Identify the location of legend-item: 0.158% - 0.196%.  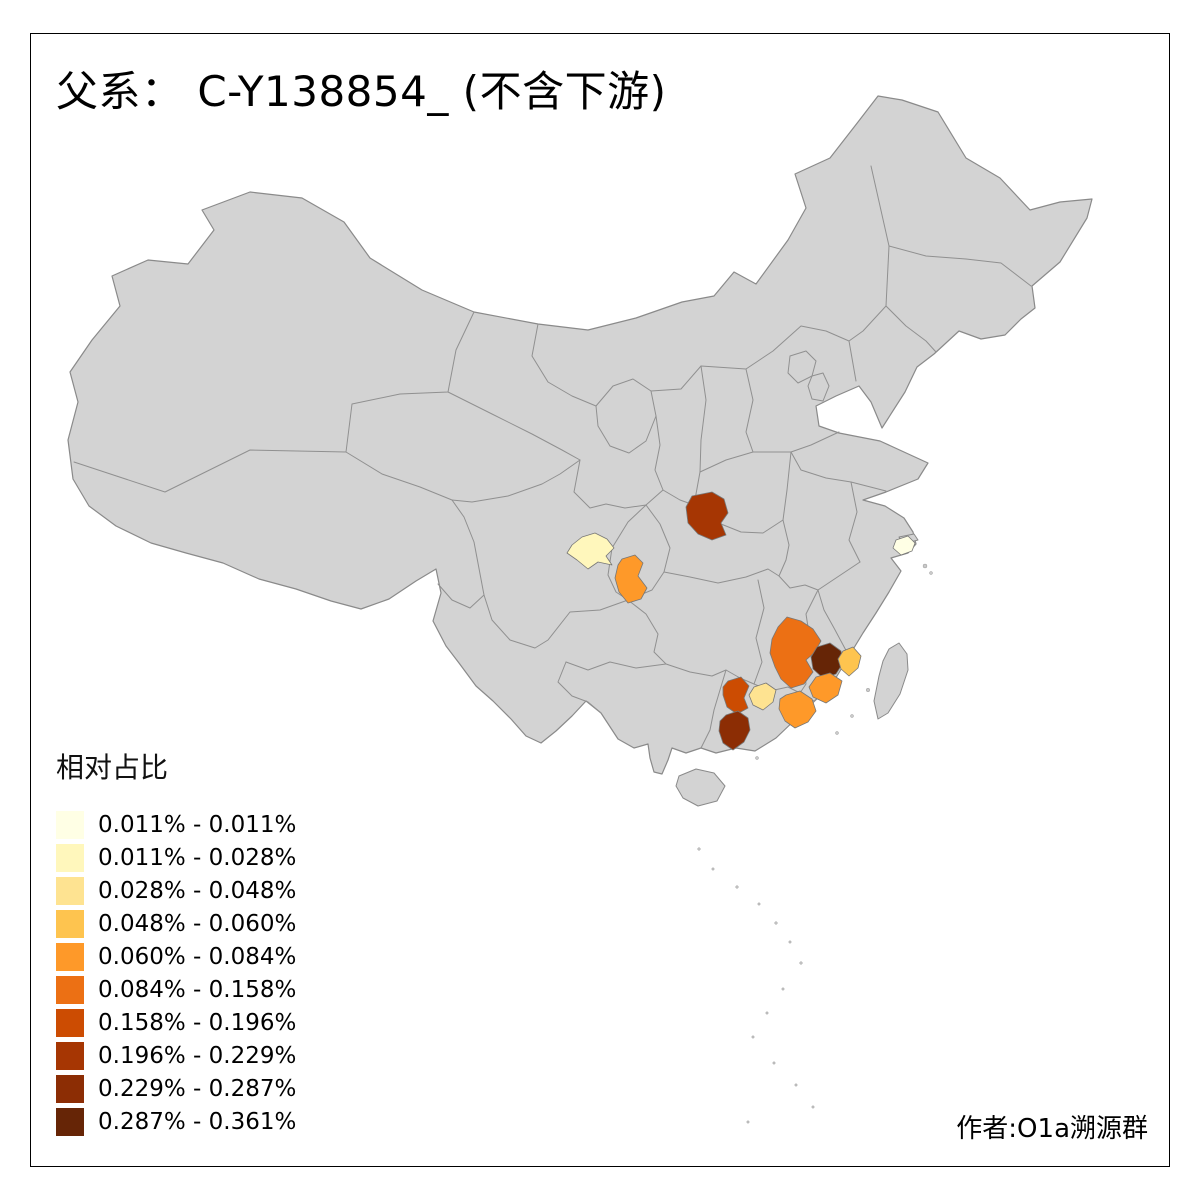
(176, 1022).